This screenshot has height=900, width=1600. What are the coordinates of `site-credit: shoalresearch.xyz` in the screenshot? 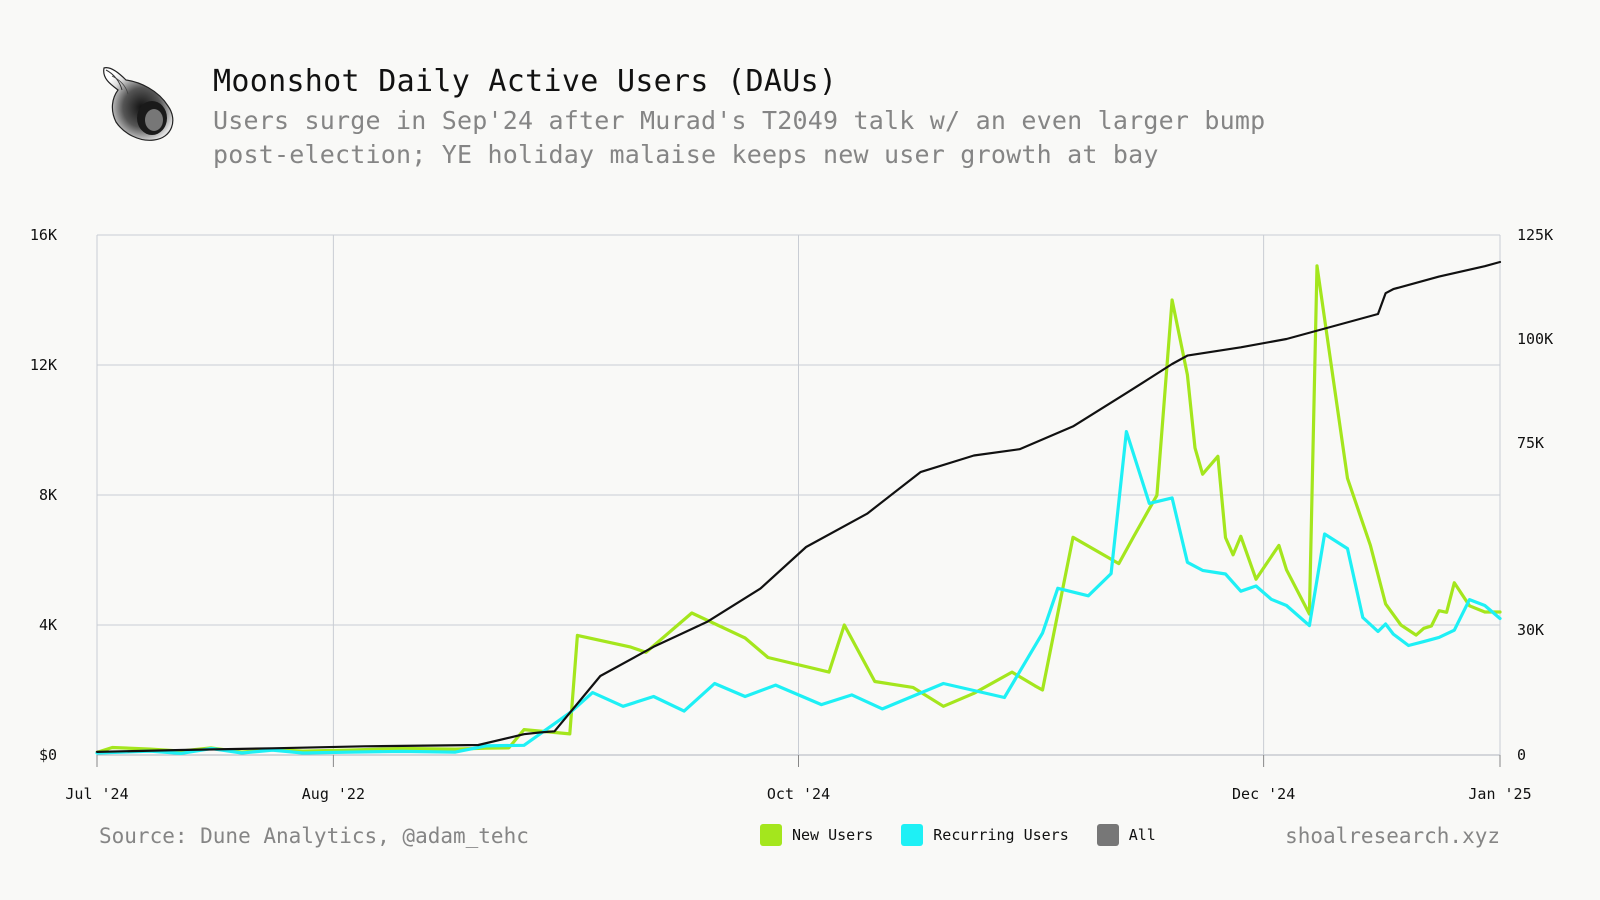 It's located at (1392, 836).